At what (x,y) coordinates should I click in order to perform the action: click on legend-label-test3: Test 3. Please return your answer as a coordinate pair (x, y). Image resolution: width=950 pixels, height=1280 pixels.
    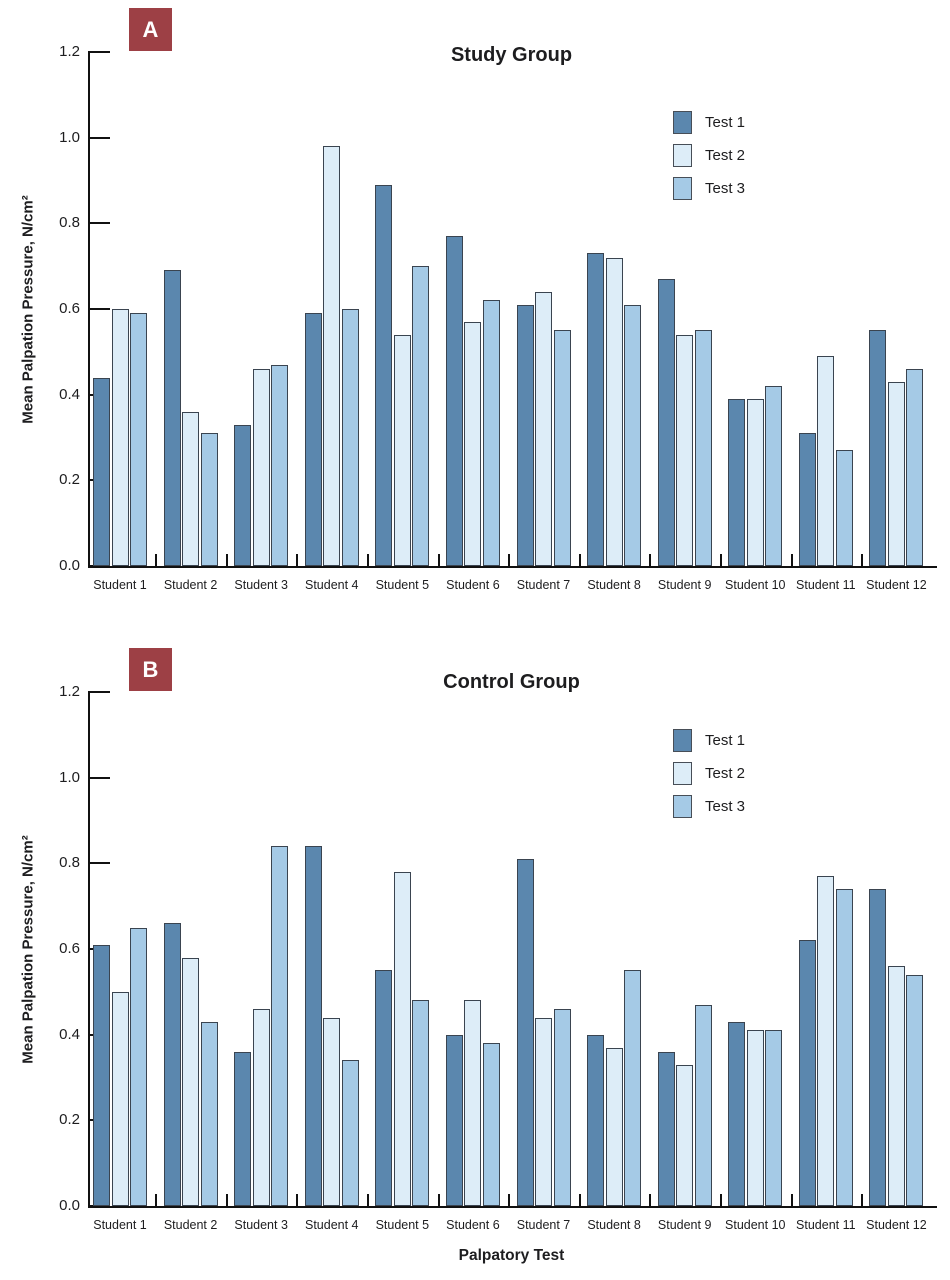
    Looking at the image, I should click on (725, 188).